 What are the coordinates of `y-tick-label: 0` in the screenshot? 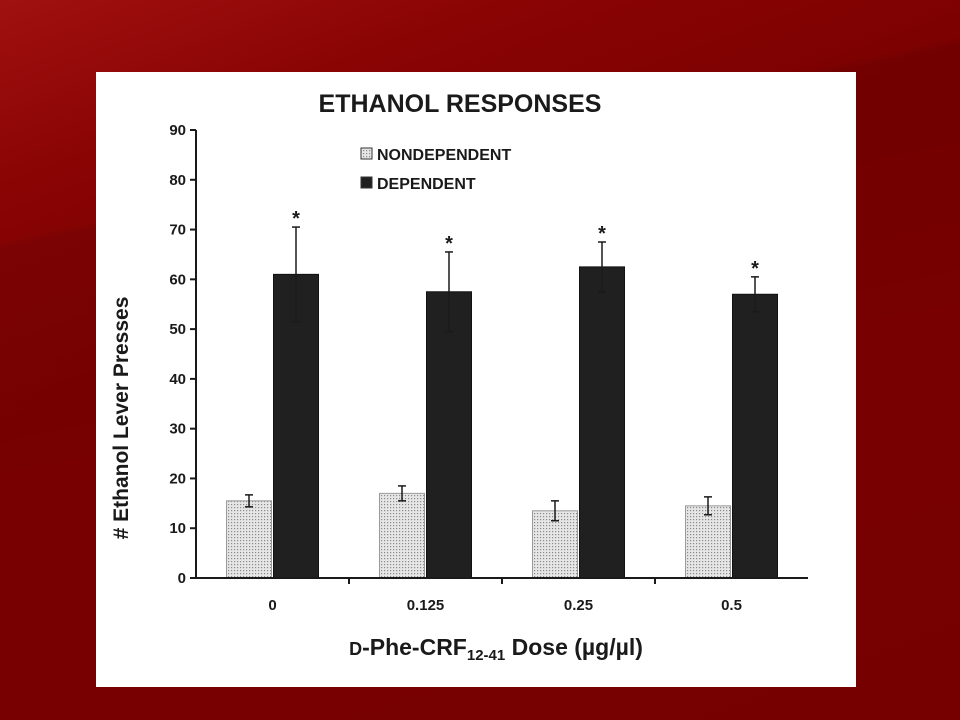 It's located at (182, 578).